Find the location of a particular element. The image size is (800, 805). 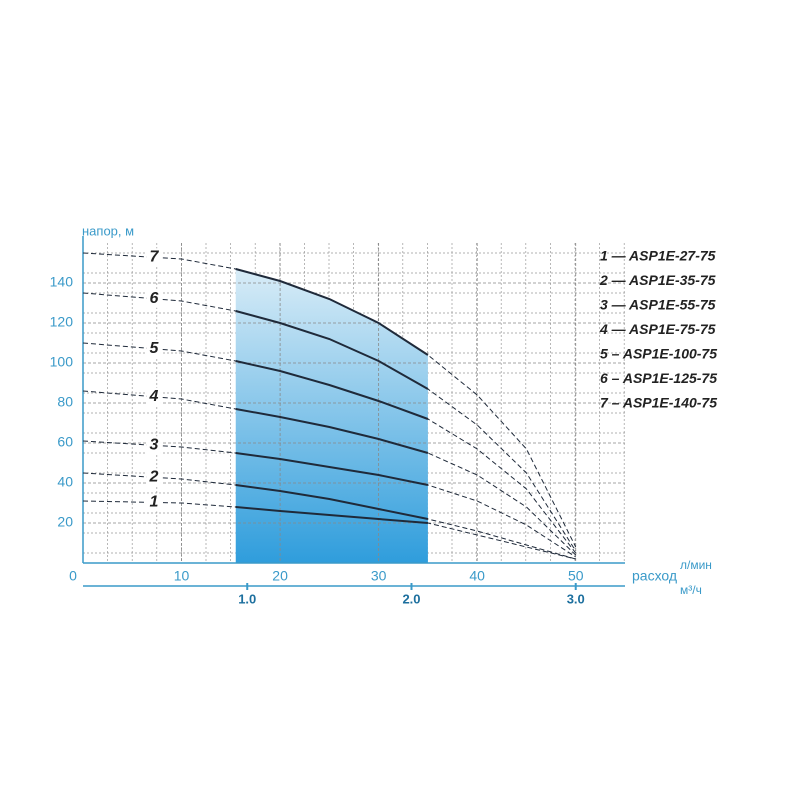

y-tick-label: 100 is located at coordinates (62, 362).